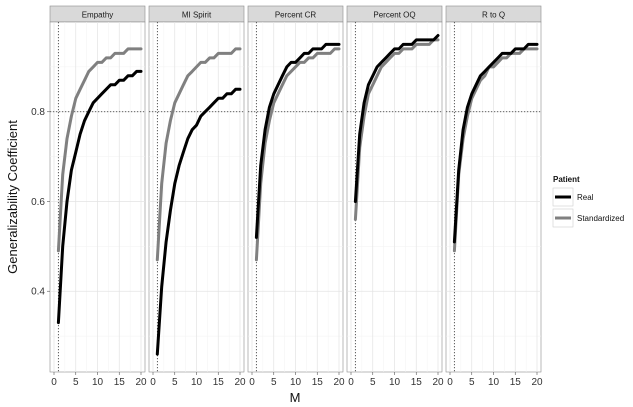 Image resolution: width=633 pixels, height=407 pixels. What do you see at coordinates (38, 202) in the screenshot?
I see `y-tick-label: 0.6` at bounding box center [38, 202].